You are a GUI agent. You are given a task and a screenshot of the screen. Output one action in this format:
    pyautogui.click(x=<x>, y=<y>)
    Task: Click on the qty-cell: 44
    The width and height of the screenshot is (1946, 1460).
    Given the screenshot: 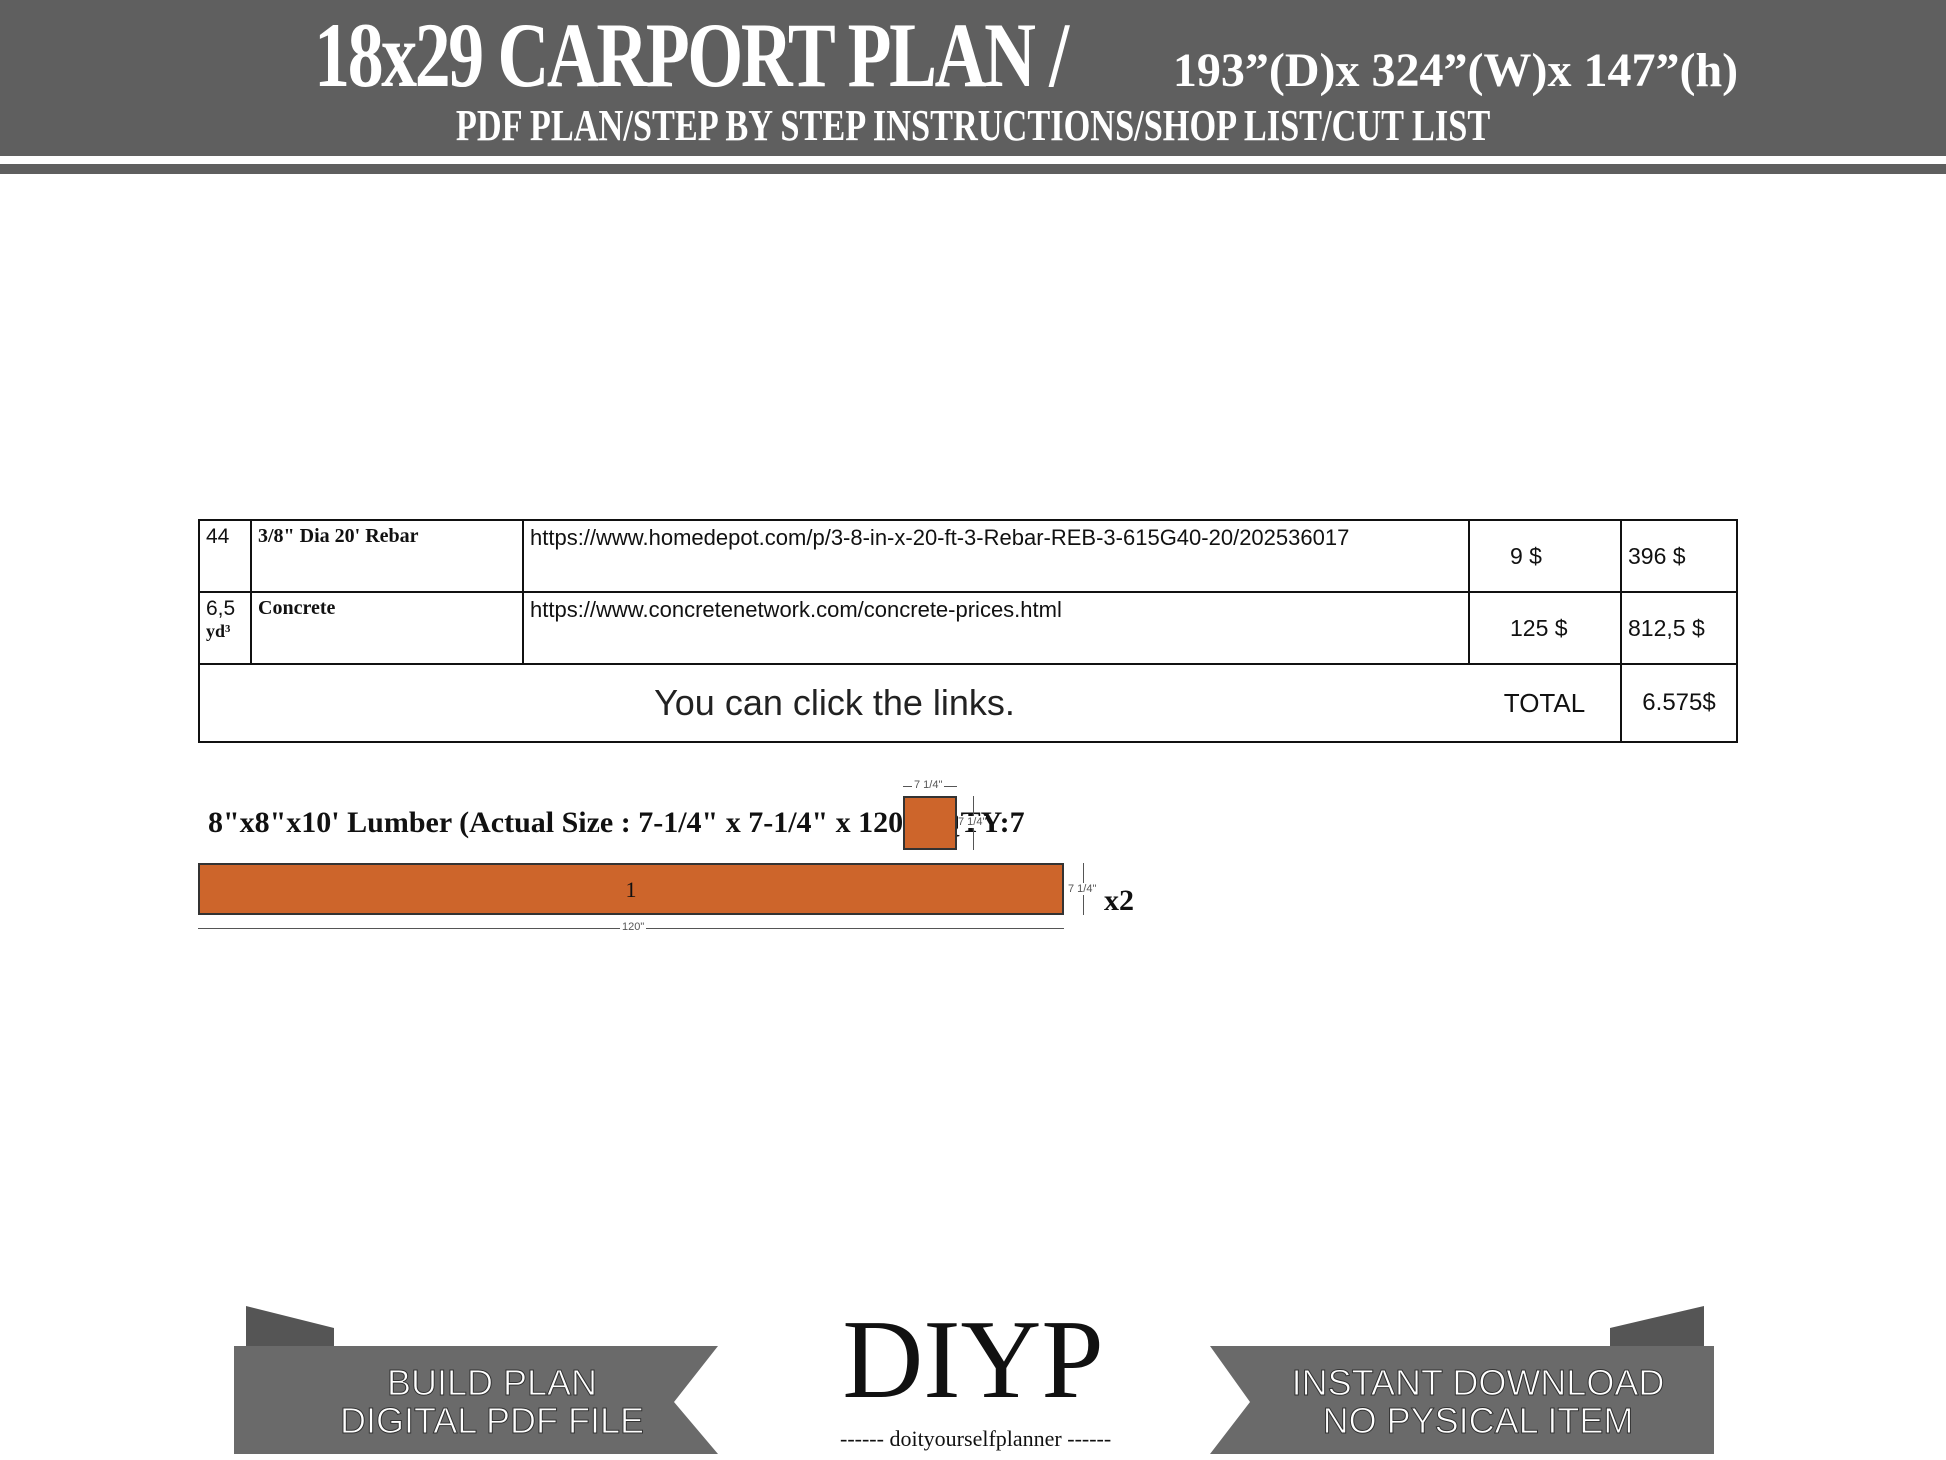 What is the action you would take?
    pyautogui.click(x=225, y=556)
    